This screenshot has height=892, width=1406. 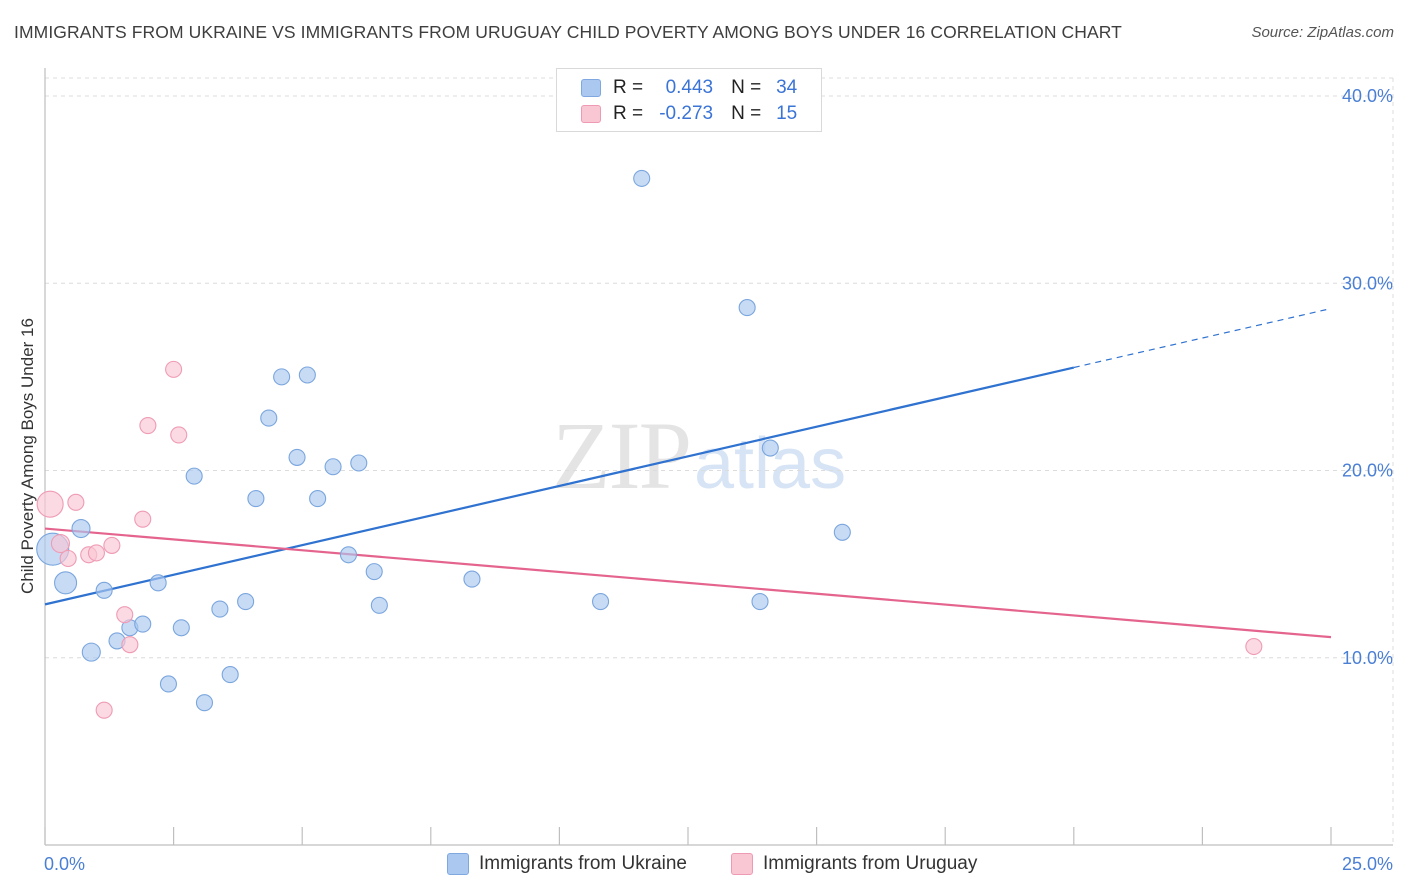 What do you see at coordinates (688, 583) in the screenshot?
I see `trend-line-uruguay` at bounding box center [688, 583].